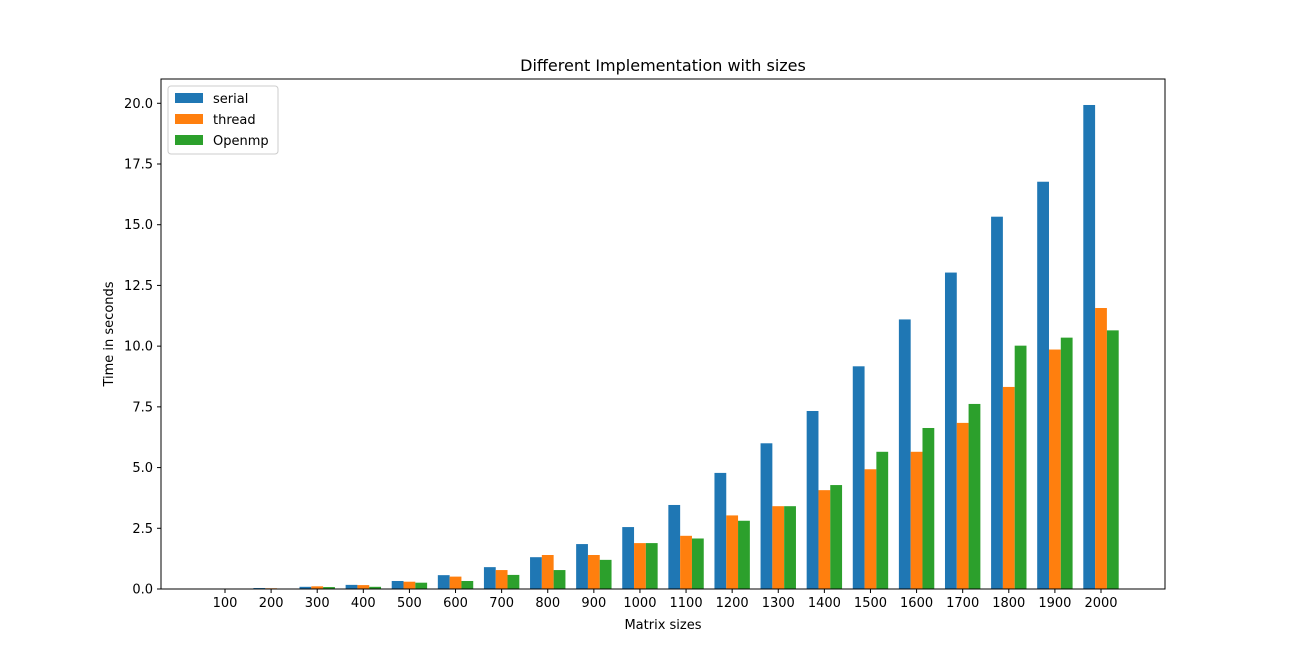 The width and height of the screenshot is (1294, 662). What do you see at coordinates (1008, 603) in the screenshot?
I see `x-tick-label: 1800` at bounding box center [1008, 603].